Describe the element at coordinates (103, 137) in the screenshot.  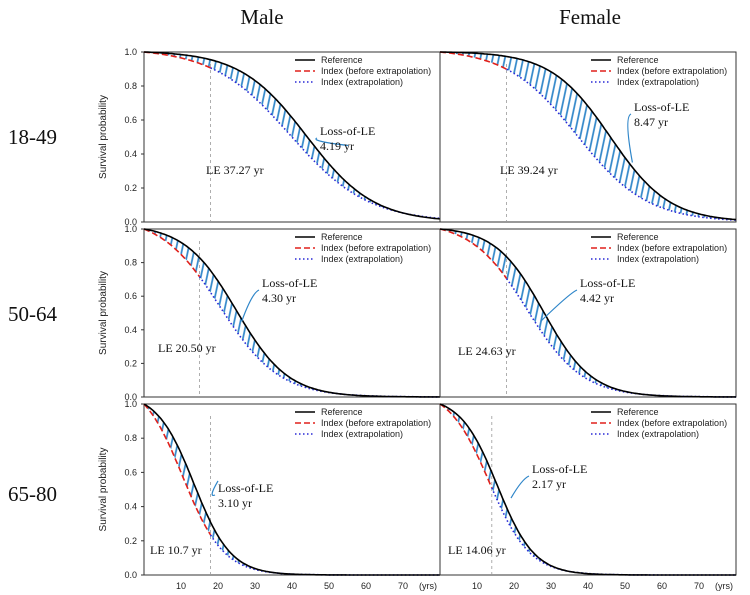
I see `y-axis-label: Survival probability` at that location.